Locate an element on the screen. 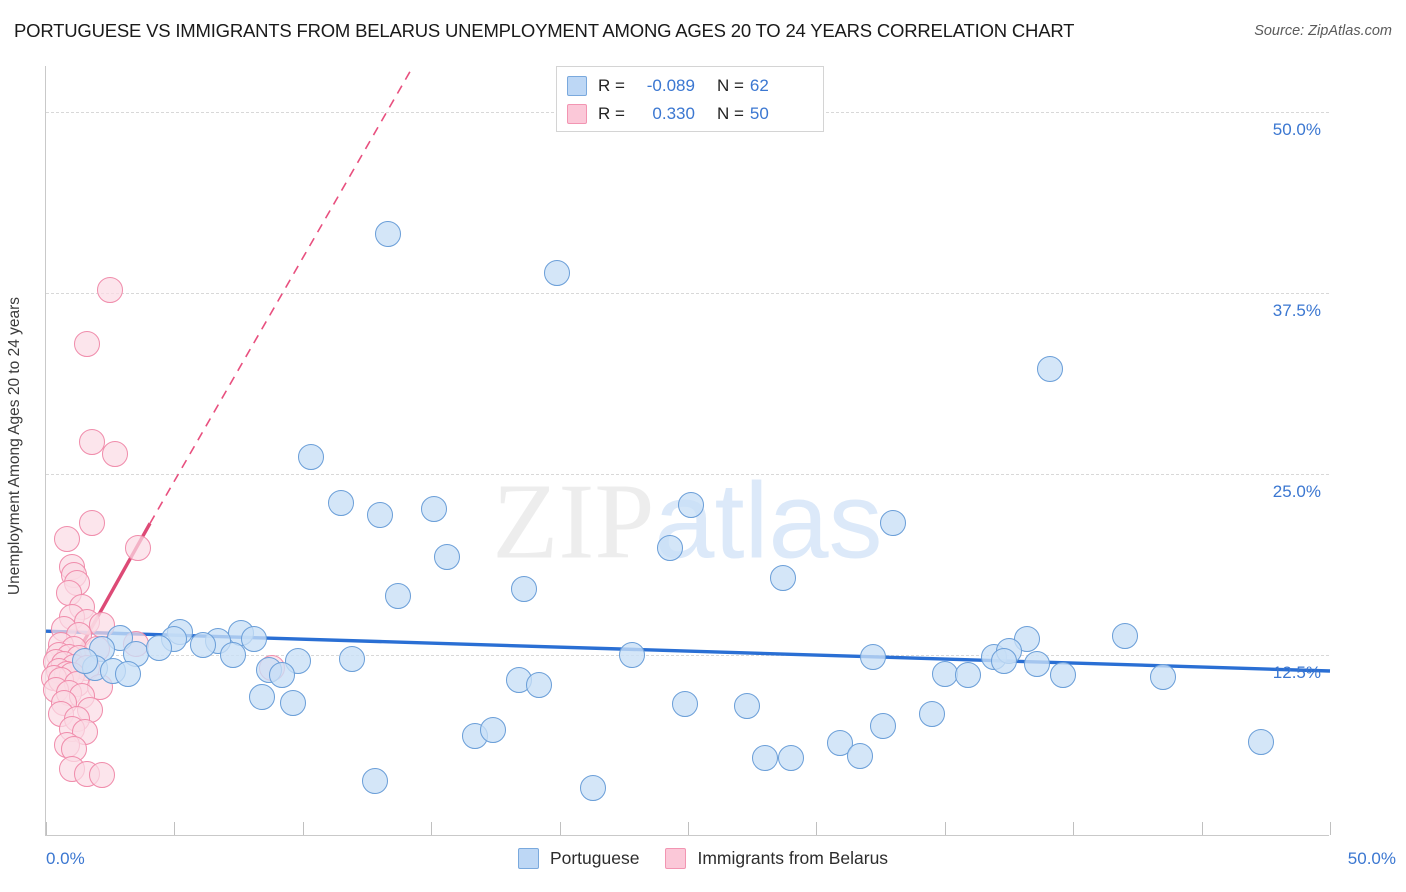 This screenshot has height=892, width=1406. legend-item-immigrants-from-belarus: Immigrants from Belarus is located at coordinates (776, 858).